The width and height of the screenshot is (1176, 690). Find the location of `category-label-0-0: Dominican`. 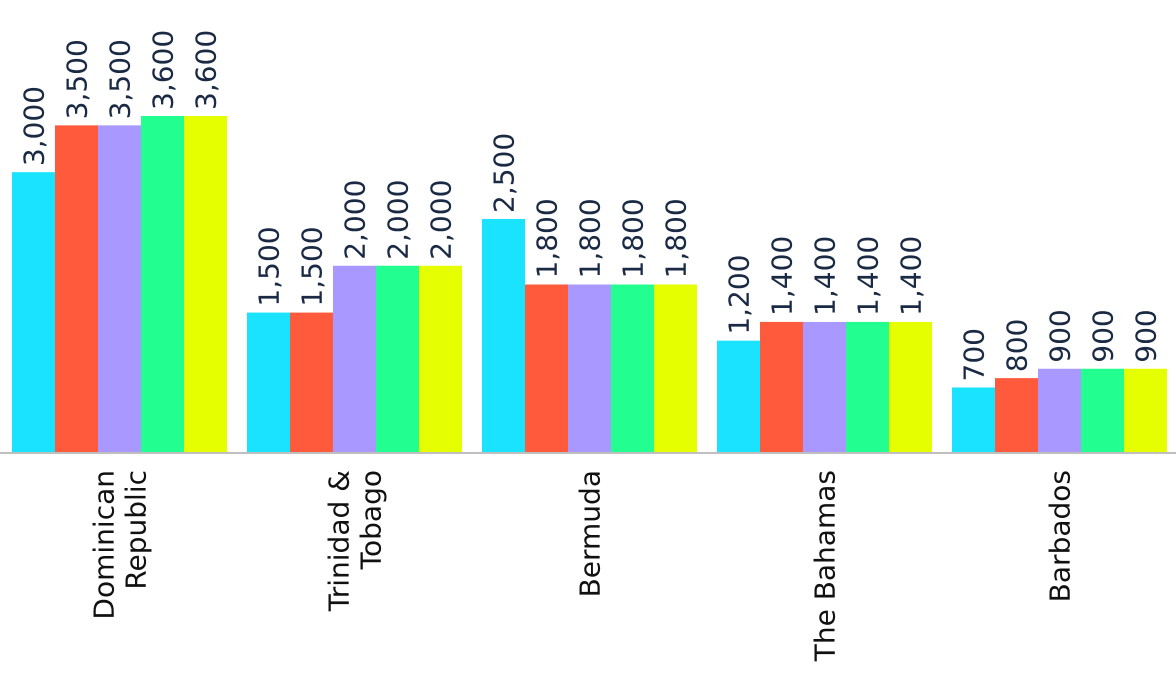

category-label-0-0: Dominican is located at coordinates (104, 545).